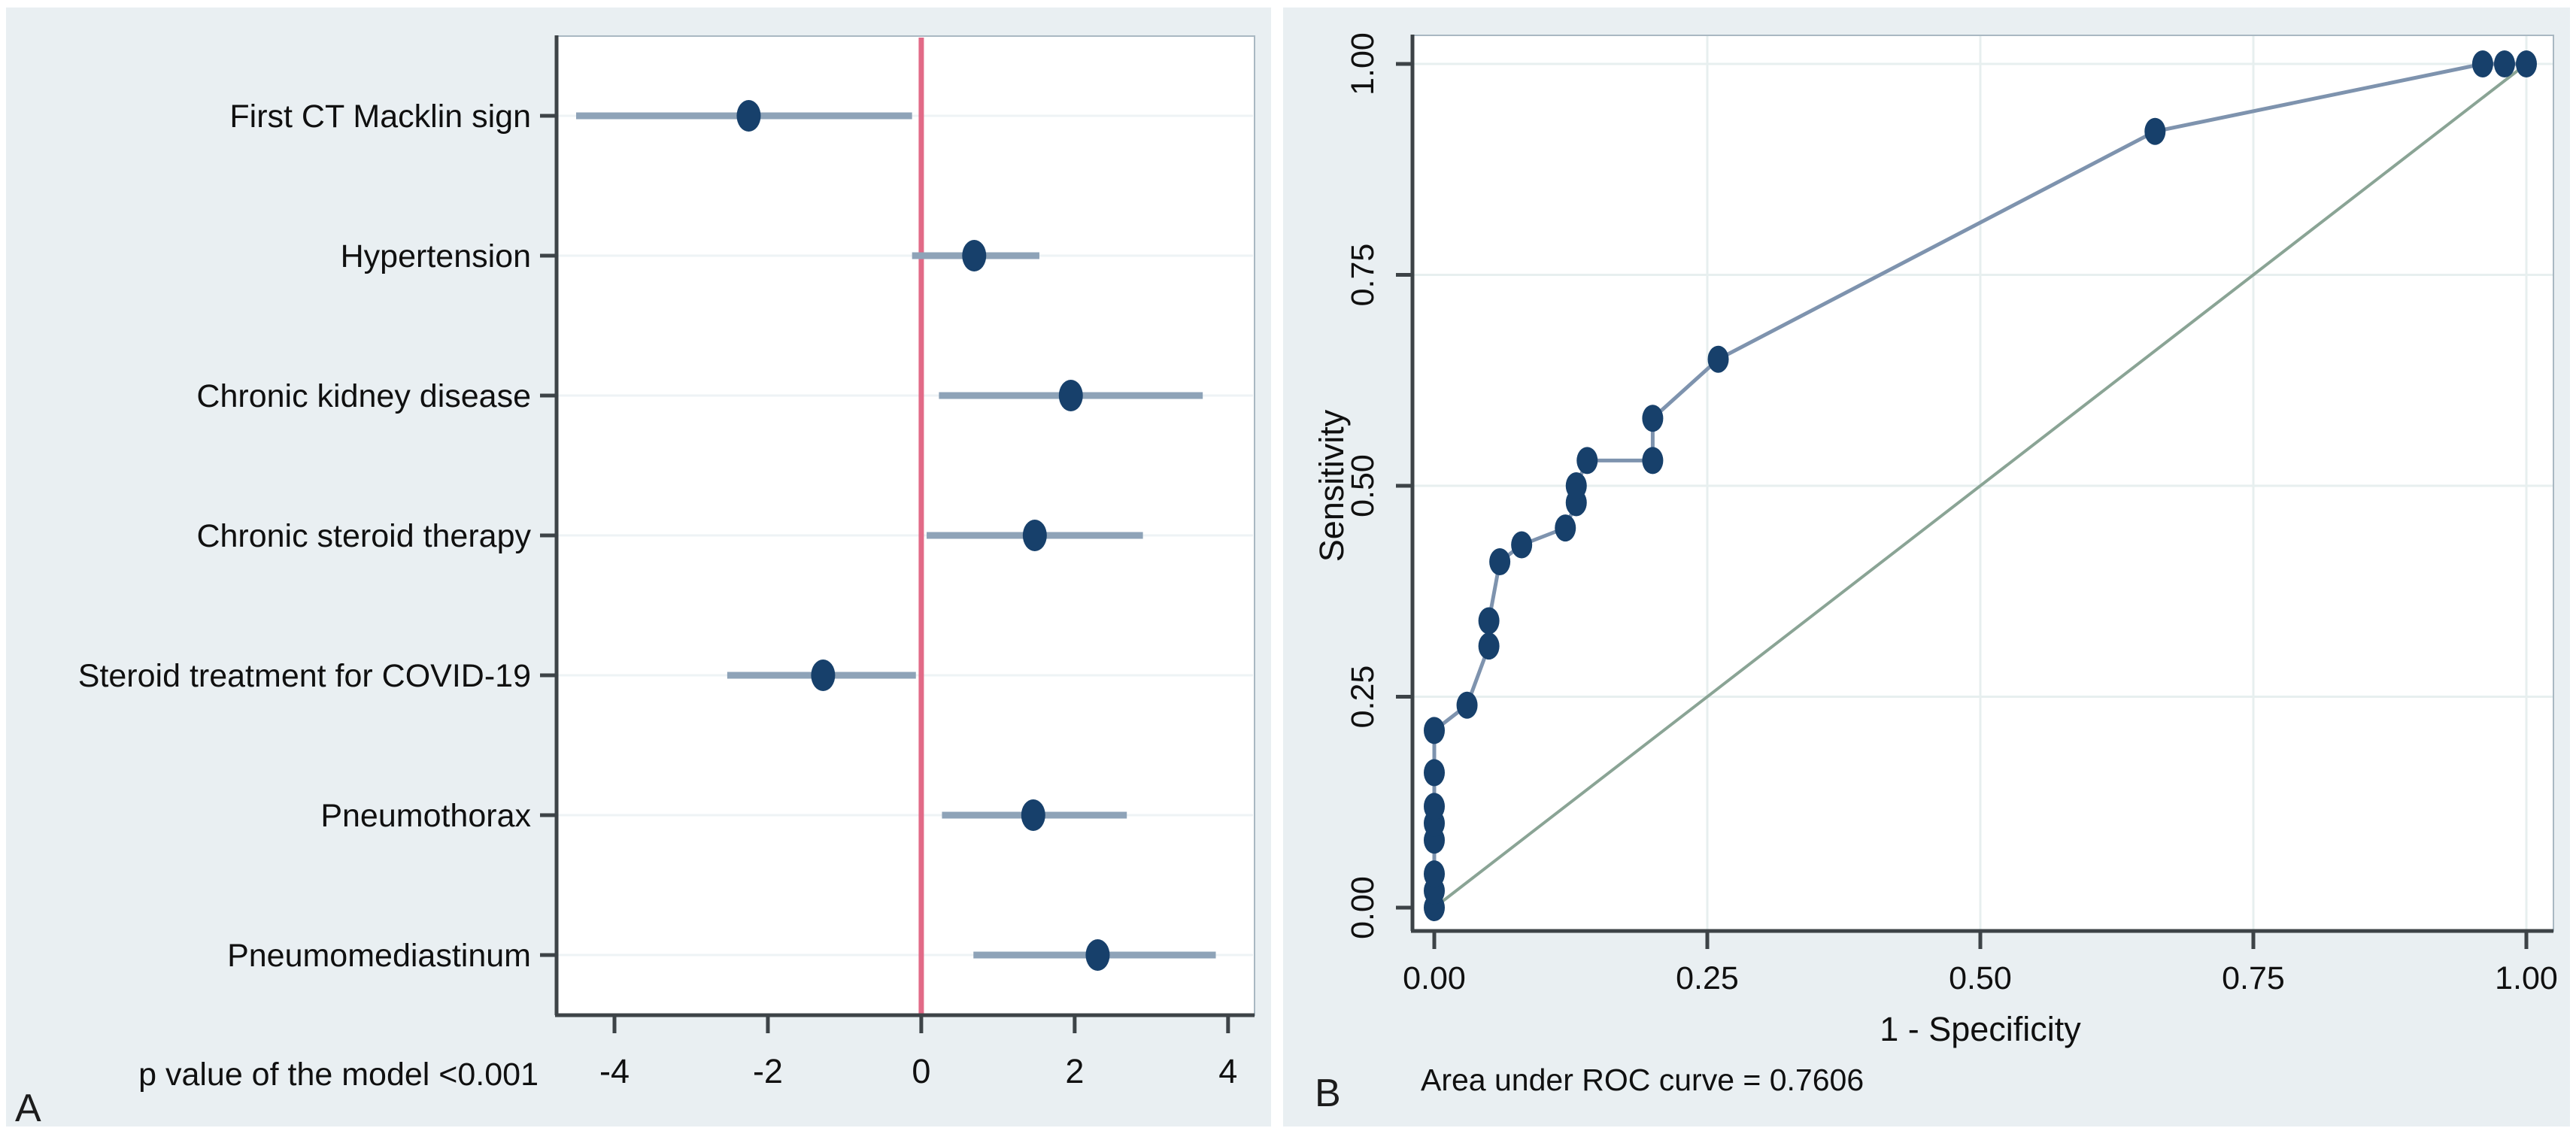 This screenshot has width=2576, height=1134. Describe the element at coordinates (1707, 978) in the screenshot. I see `roc-x-tick-label: 0.25` at that location.